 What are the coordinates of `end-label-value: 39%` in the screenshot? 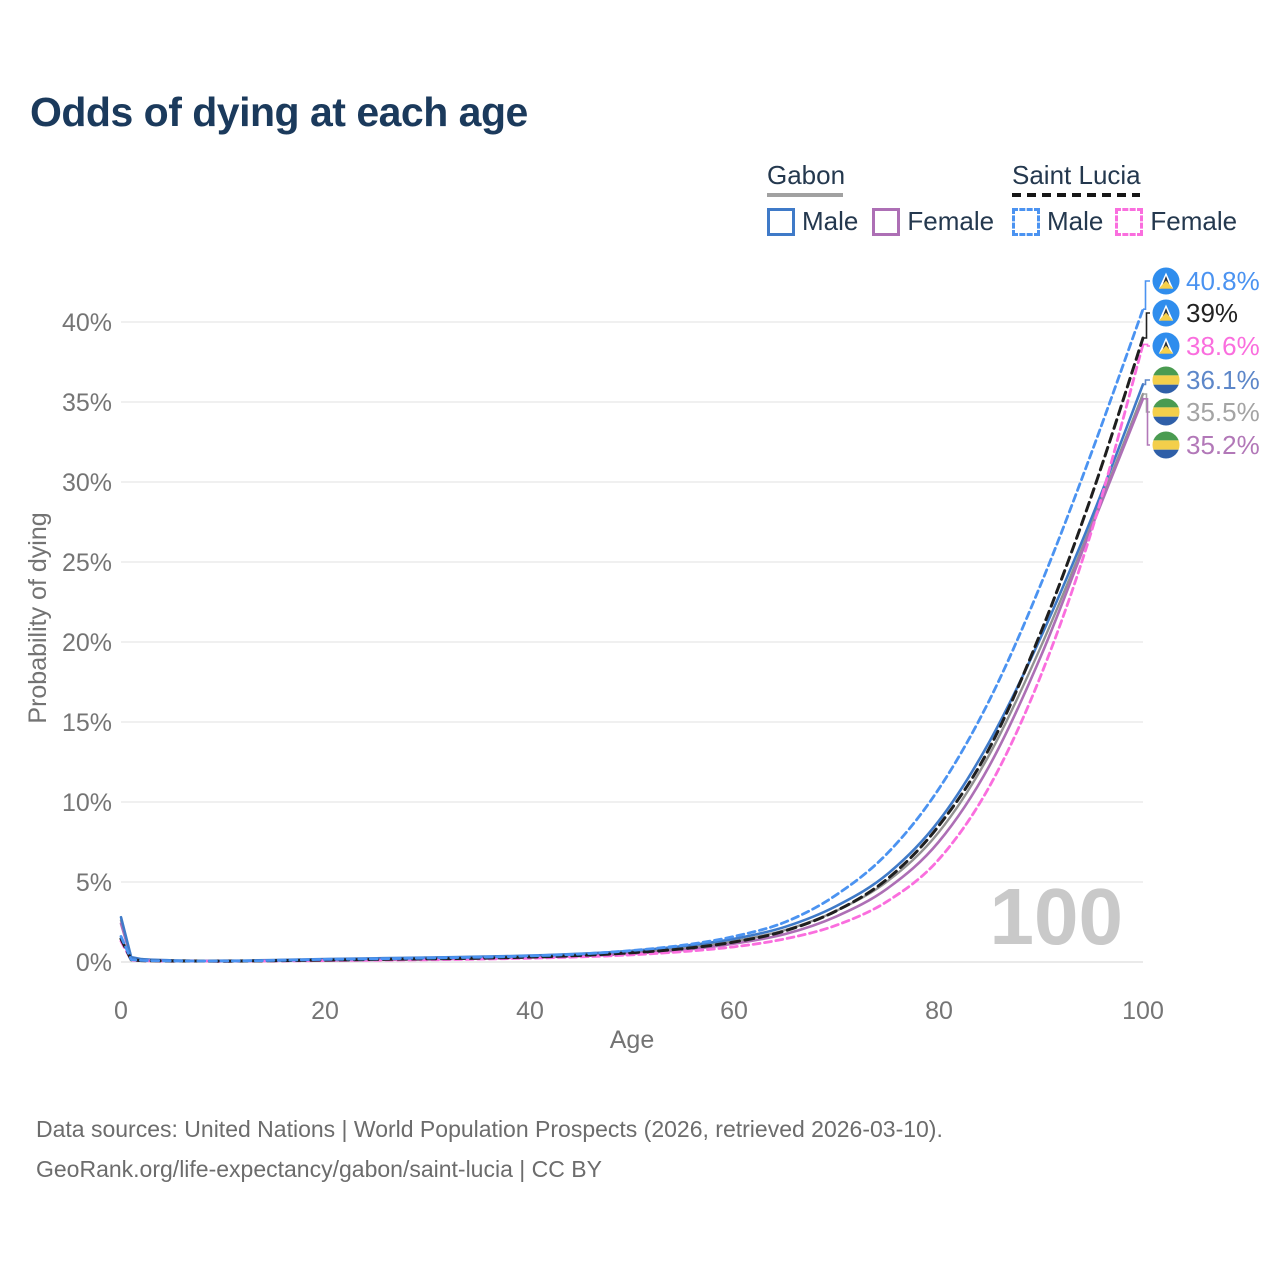 It's located at (1212, 313).